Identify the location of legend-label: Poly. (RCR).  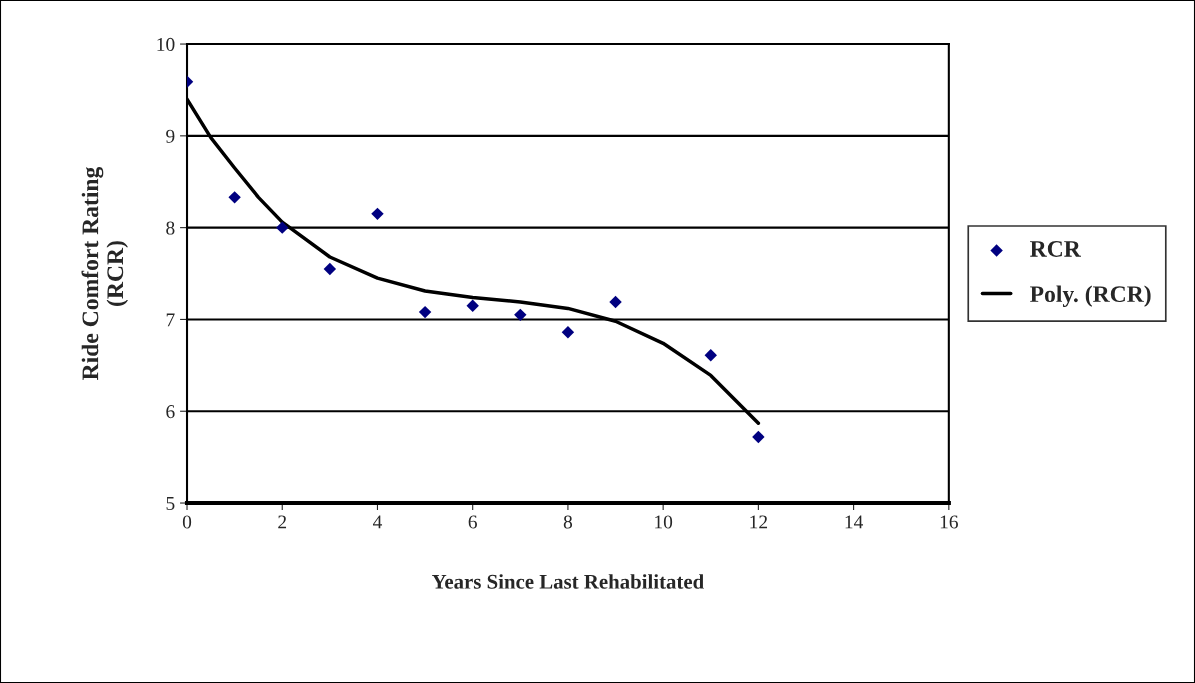
(1090, 296).